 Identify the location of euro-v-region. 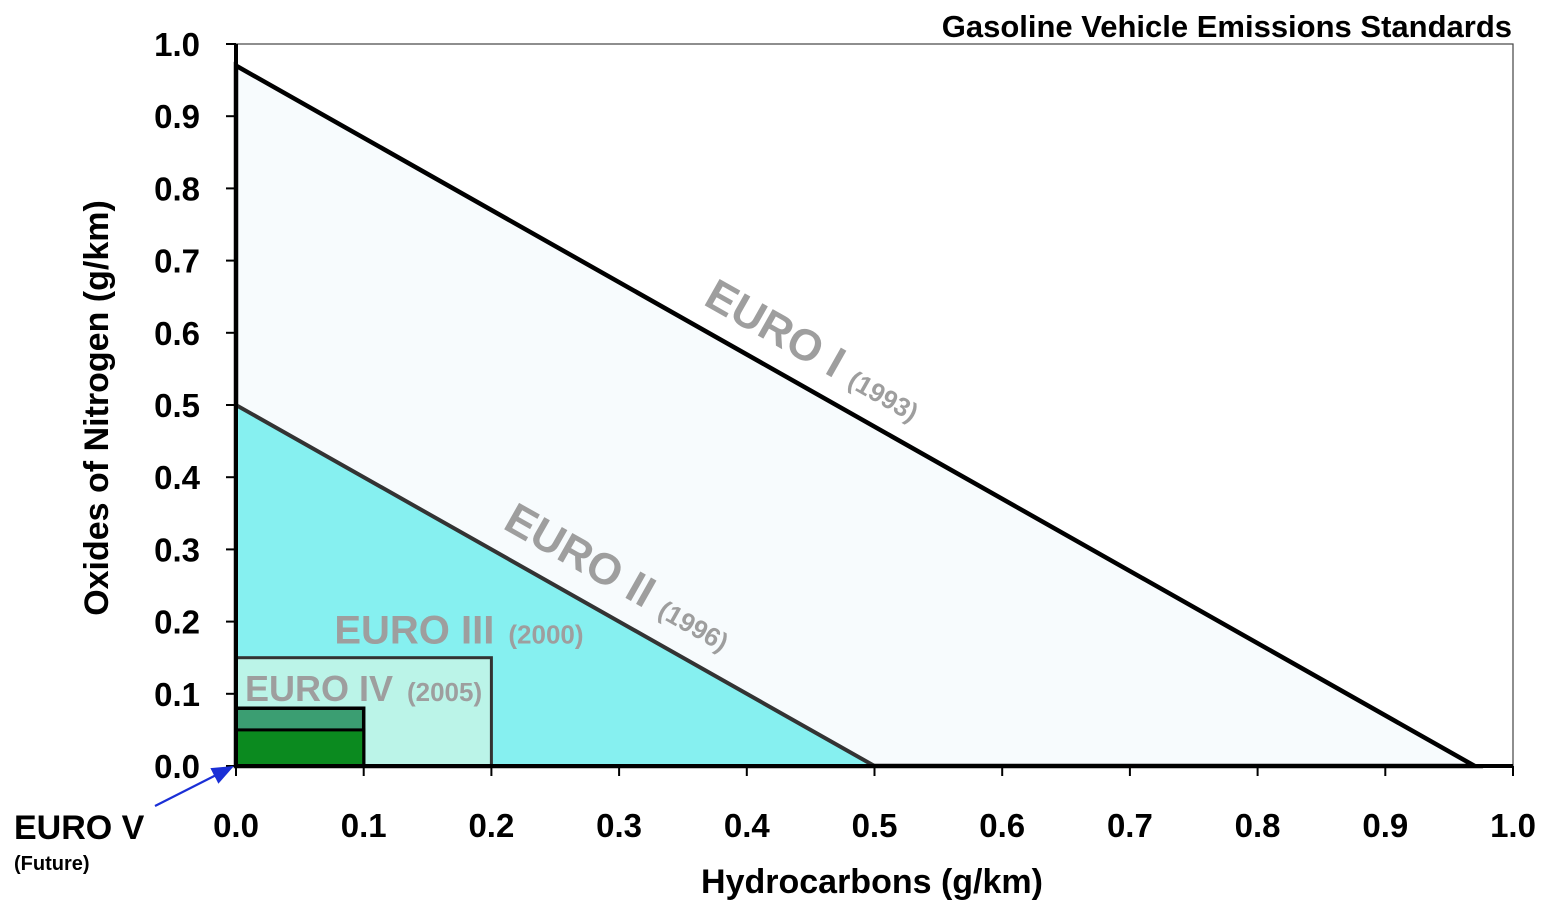
(300, 748).